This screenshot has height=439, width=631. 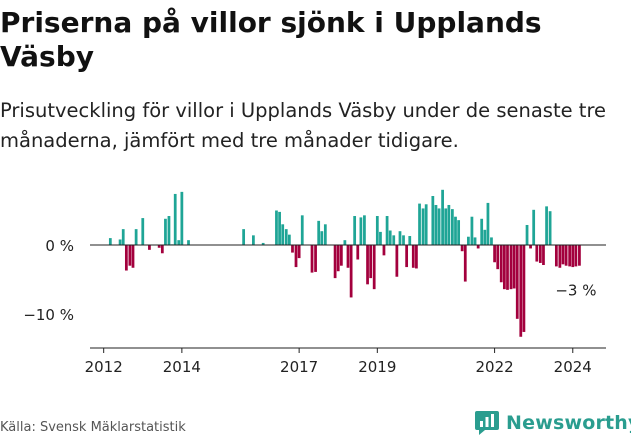 I want to click on y-tick-label: −10 %, so click(x=48, y=315).